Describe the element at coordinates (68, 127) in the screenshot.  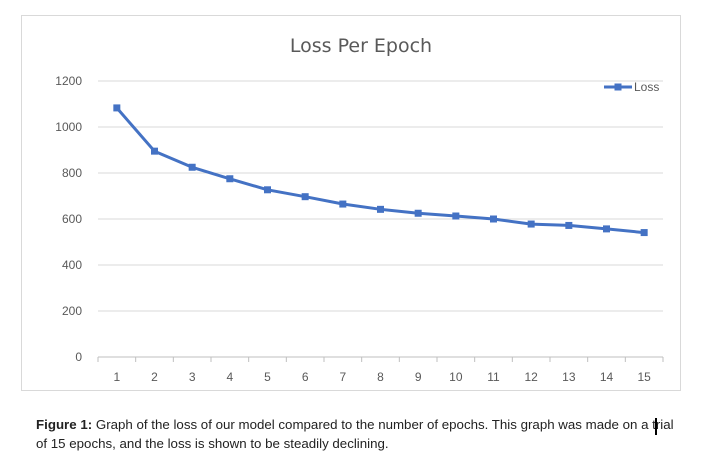
I see `y-tick-label: 1000` at that location.